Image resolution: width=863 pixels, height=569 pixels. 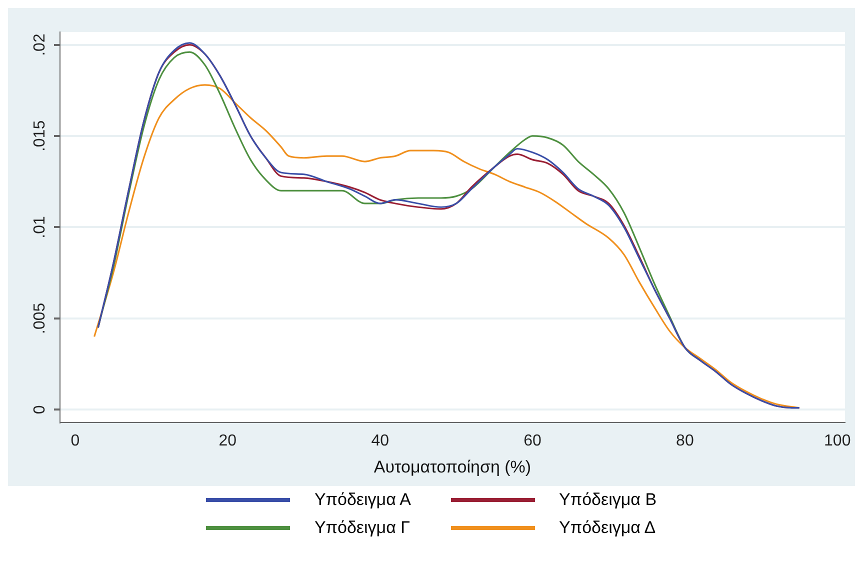 What do you see at coordinates (363, 500) in the screenshot?
I see `legend-label: Υπόδειγμα Α` at bounding box center [363, 500].